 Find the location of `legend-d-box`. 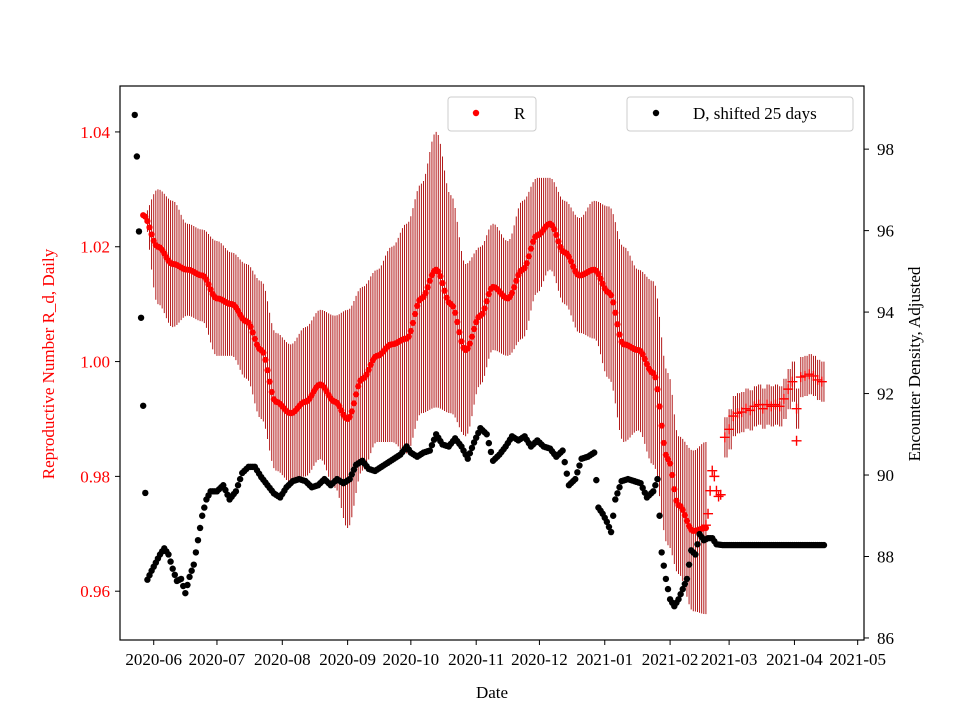

legend-d-box is located at coordinates (740, 114).